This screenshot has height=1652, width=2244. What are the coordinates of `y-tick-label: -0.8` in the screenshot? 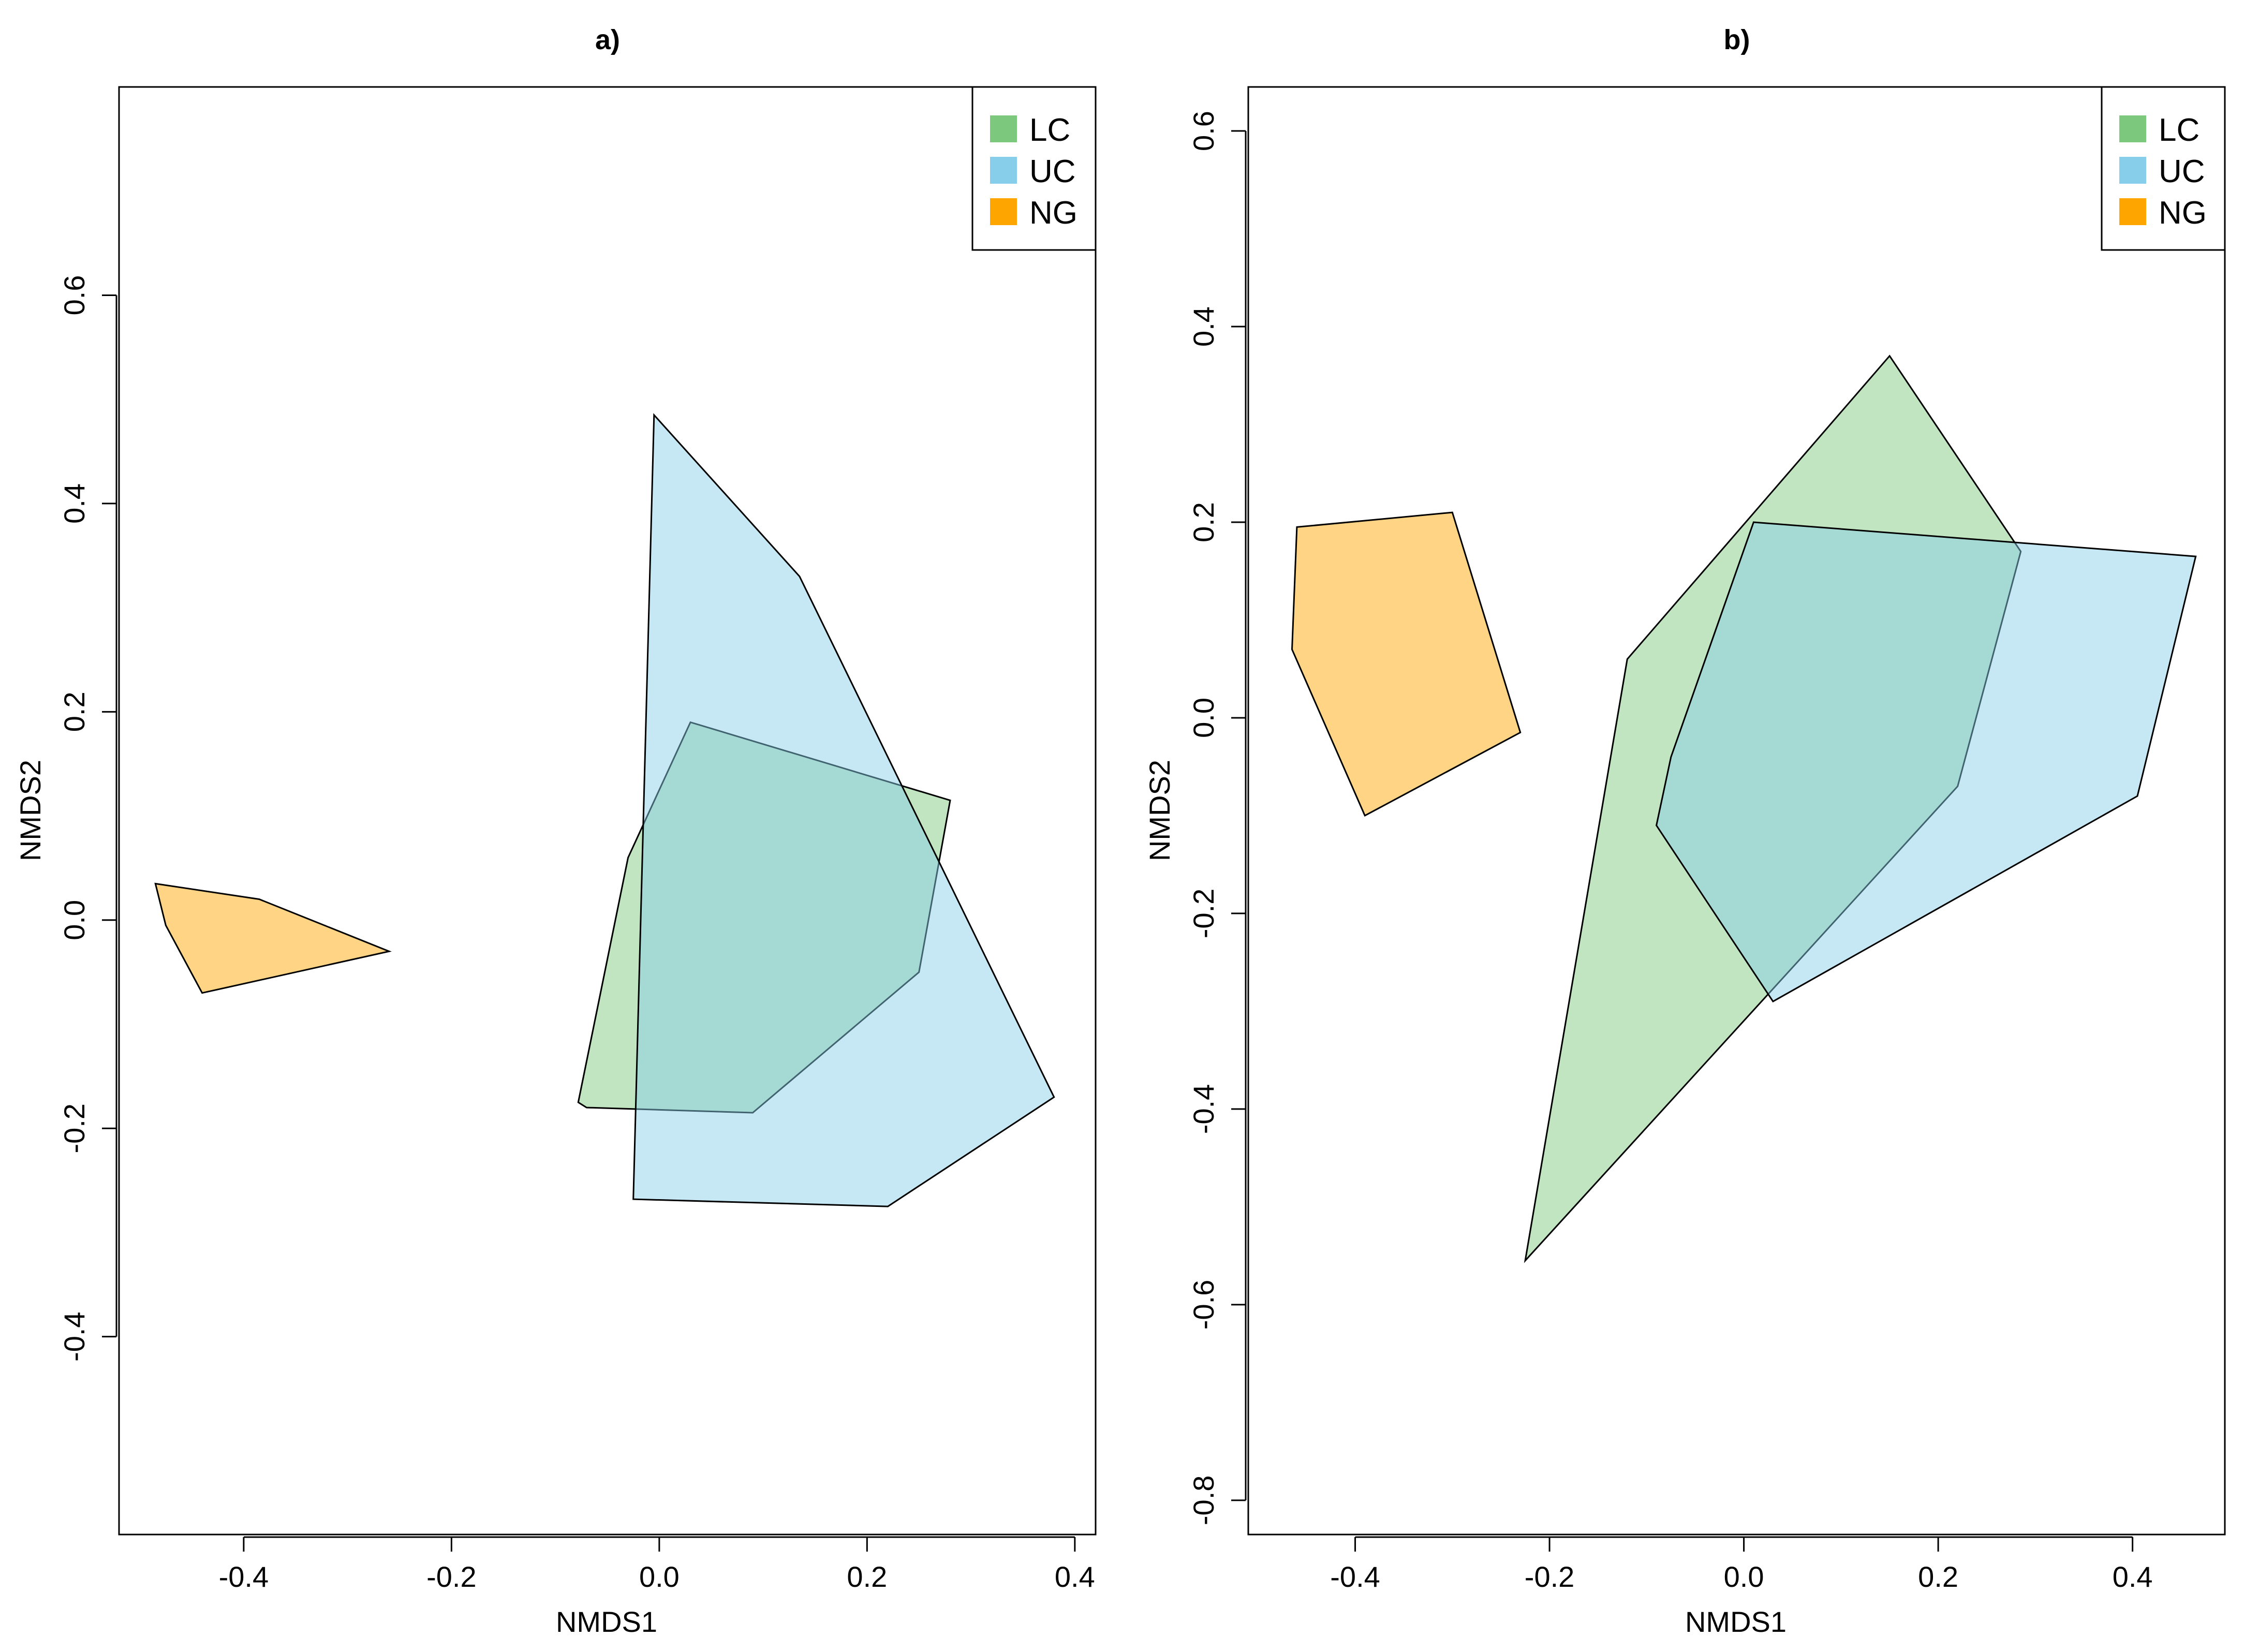 It's located at (1203, 1501).